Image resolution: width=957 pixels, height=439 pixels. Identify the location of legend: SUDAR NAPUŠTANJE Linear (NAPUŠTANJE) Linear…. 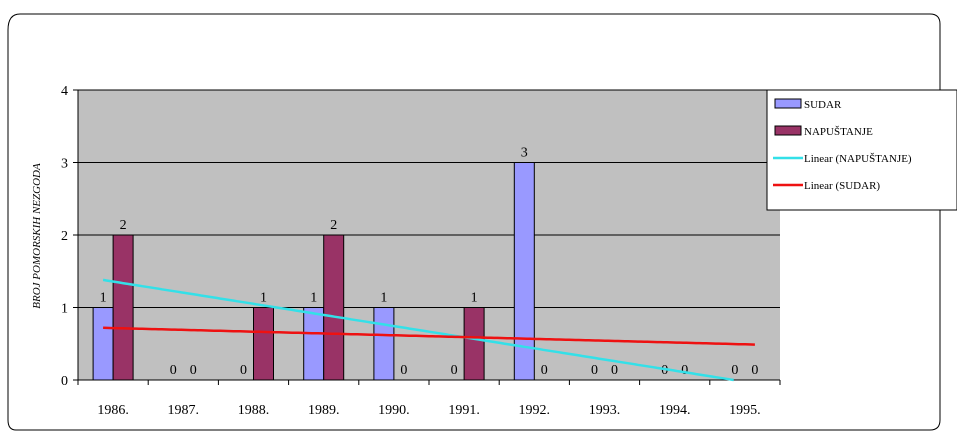
(861, 150).